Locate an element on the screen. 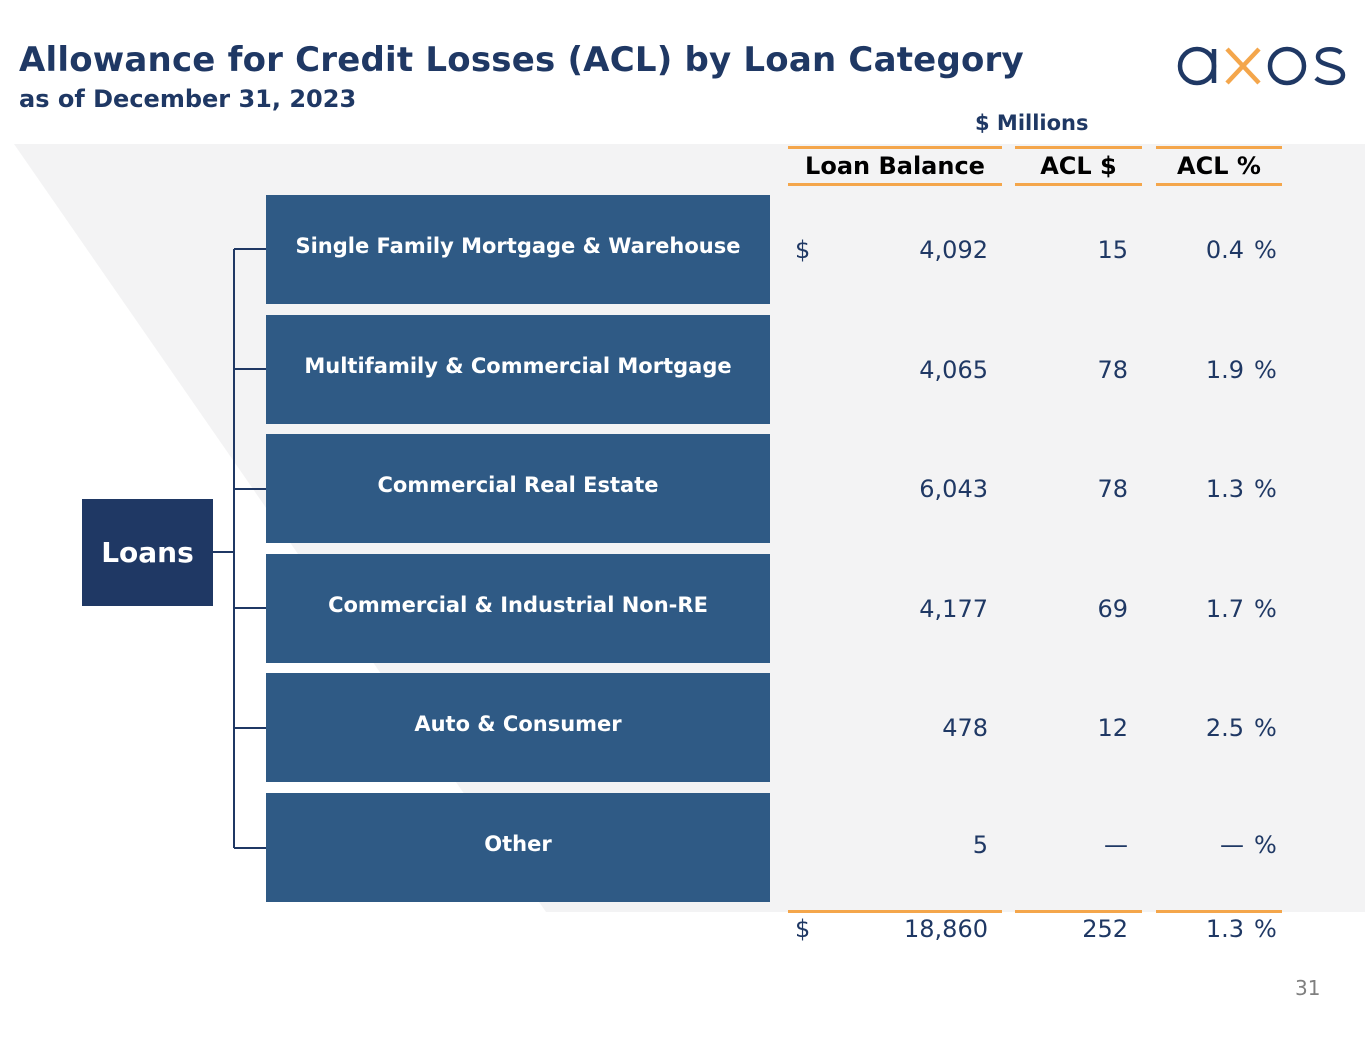 The width and height of the screenshot is (1365, 1055). category-box: Commercial Real Estate is located at coordinates (518, 488).